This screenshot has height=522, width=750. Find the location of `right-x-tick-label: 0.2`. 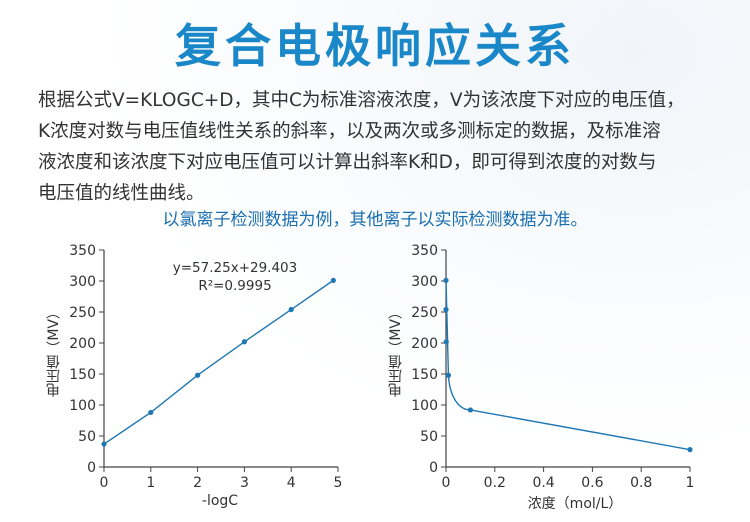

right-x-tick-label: 0.2 is located at coordinates (495, 483).